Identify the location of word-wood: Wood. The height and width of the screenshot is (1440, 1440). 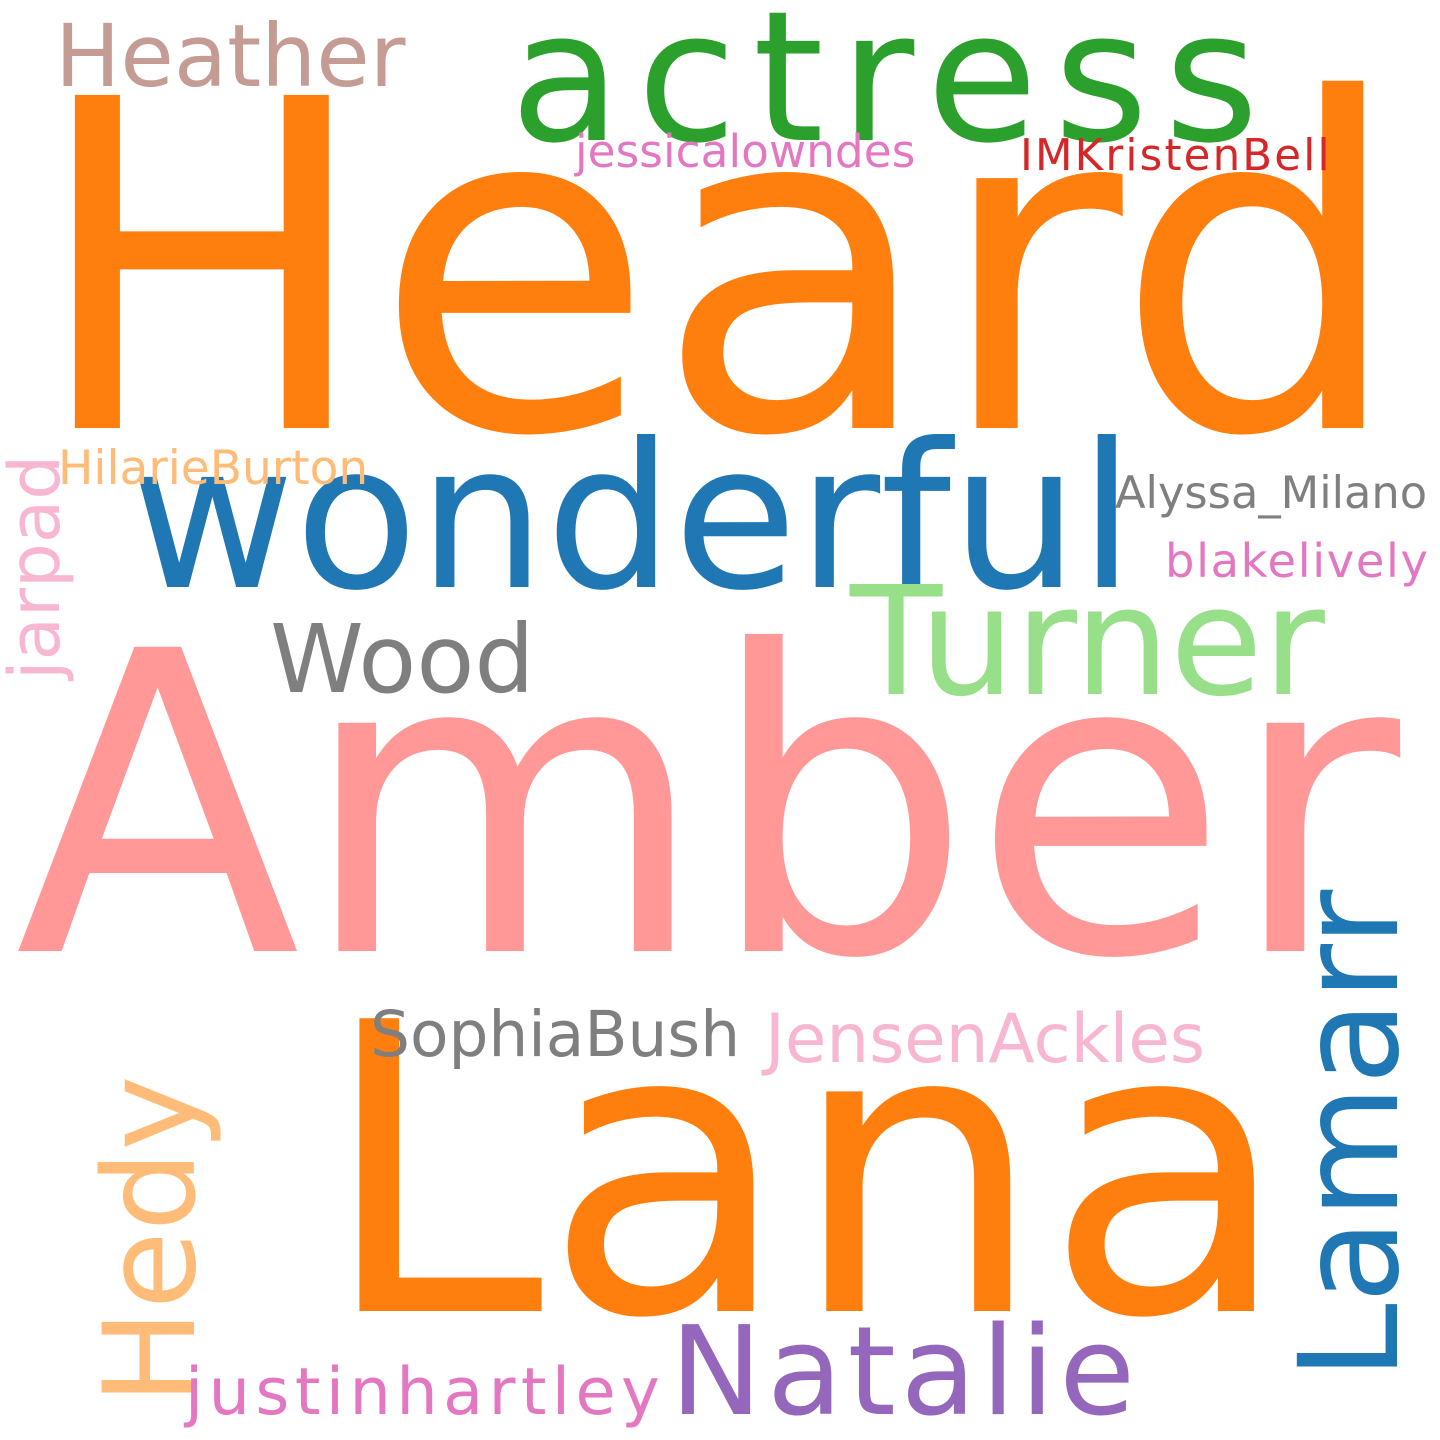
(402, 659).